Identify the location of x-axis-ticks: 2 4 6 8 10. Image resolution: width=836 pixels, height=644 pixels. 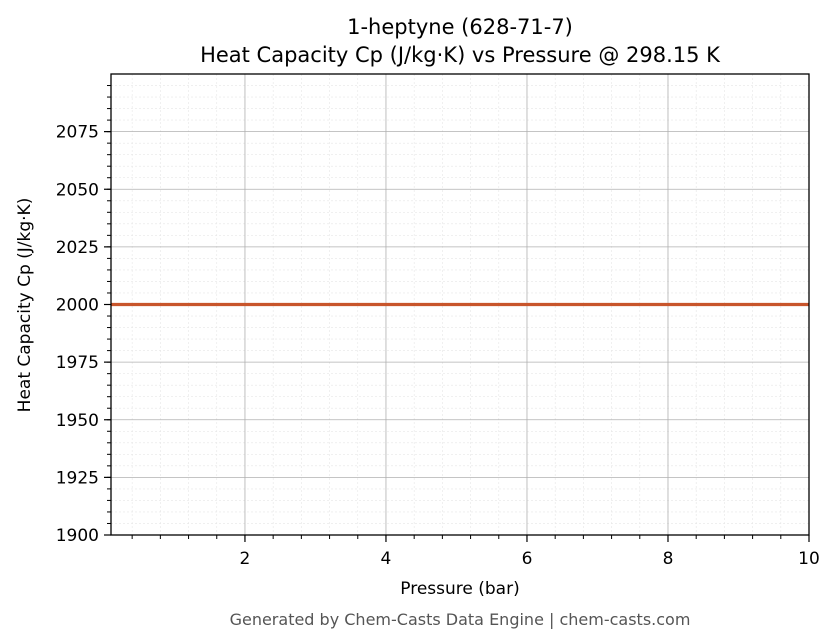
(475, 552).